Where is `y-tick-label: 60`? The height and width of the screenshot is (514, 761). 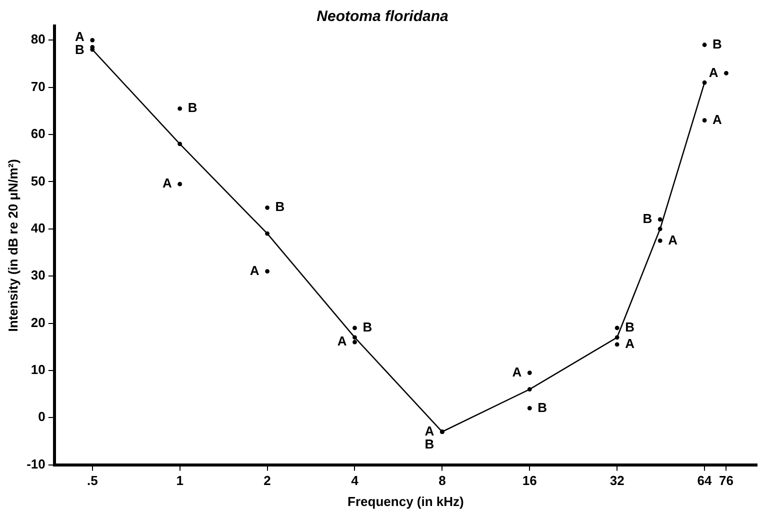 y-tick-label: 60 is located at coordinates (38, 134).